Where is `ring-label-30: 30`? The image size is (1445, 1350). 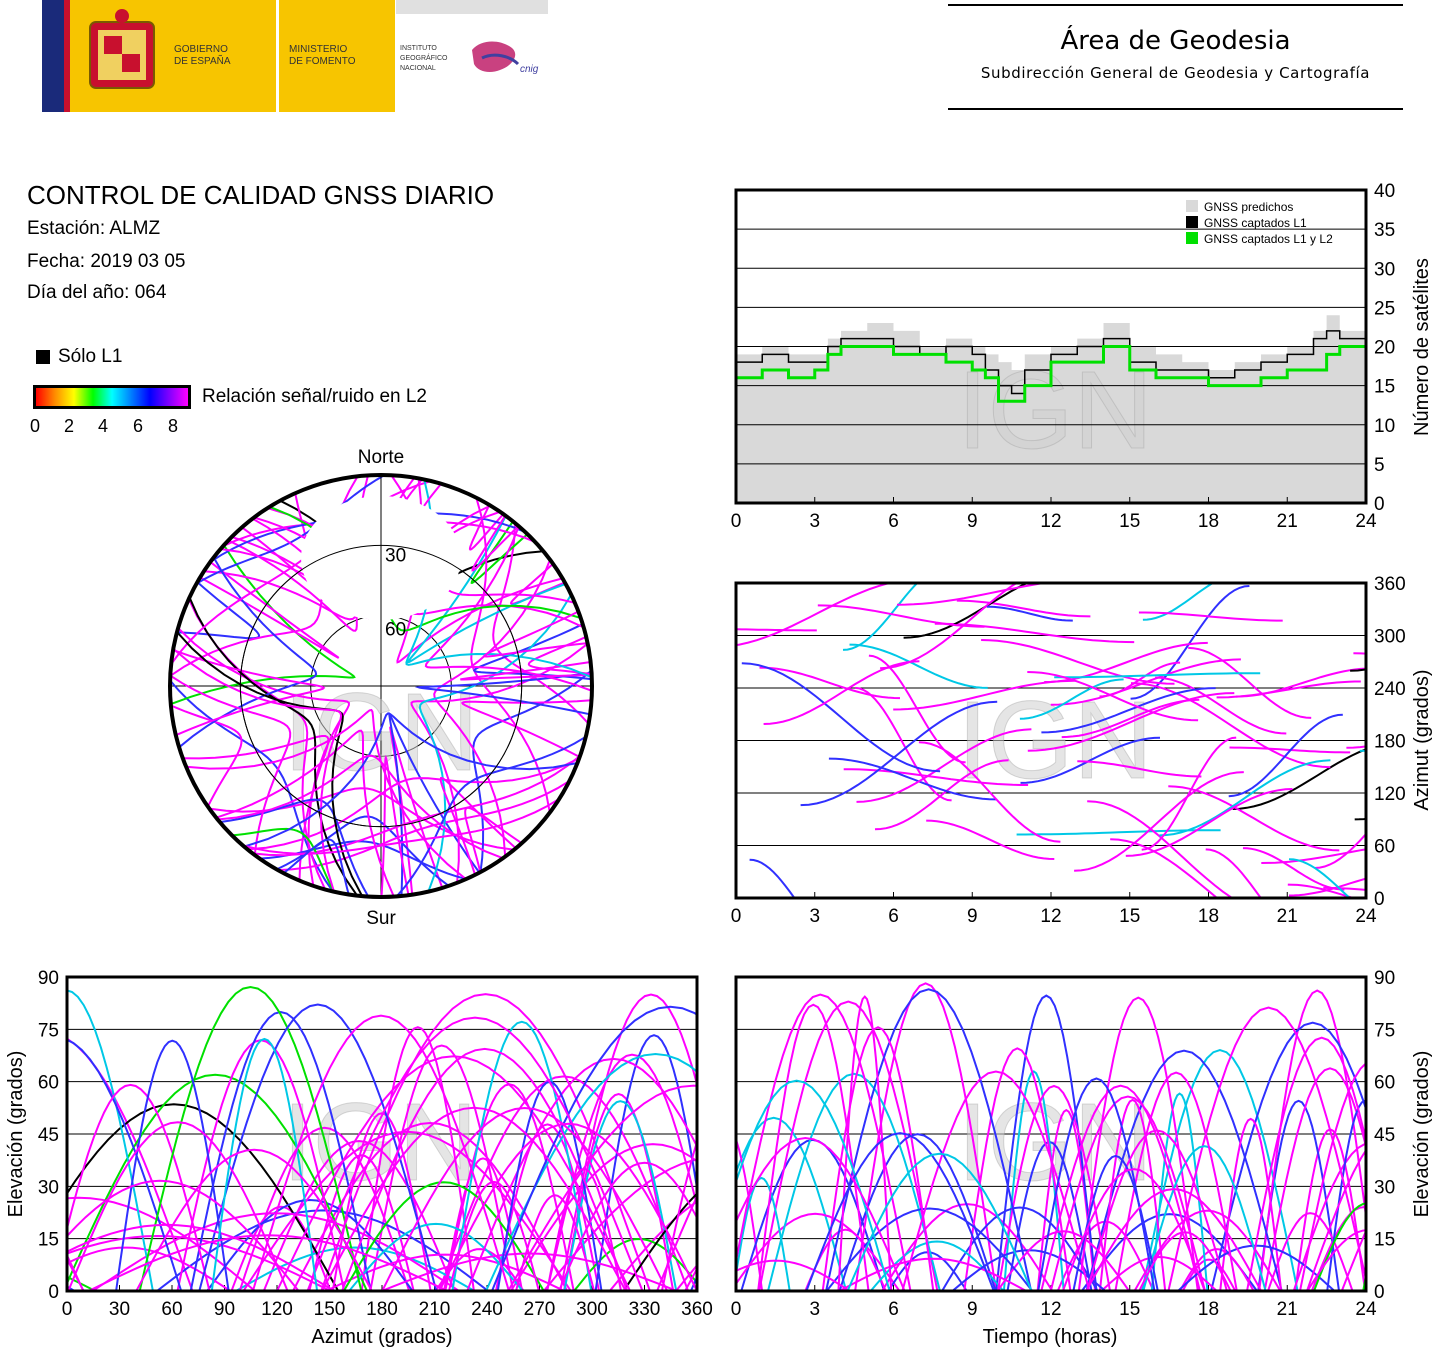 ring-label-30: 30 is located at coordinates (395, 555).